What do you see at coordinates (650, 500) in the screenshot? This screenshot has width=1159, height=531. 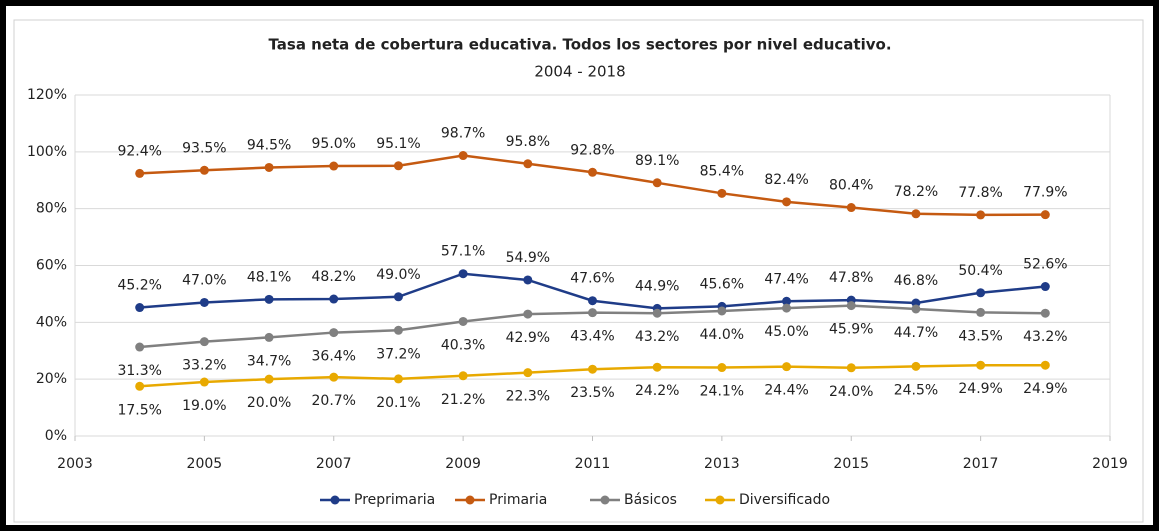 I see `legend-label: Básicos` at bounding box center [650, 500].